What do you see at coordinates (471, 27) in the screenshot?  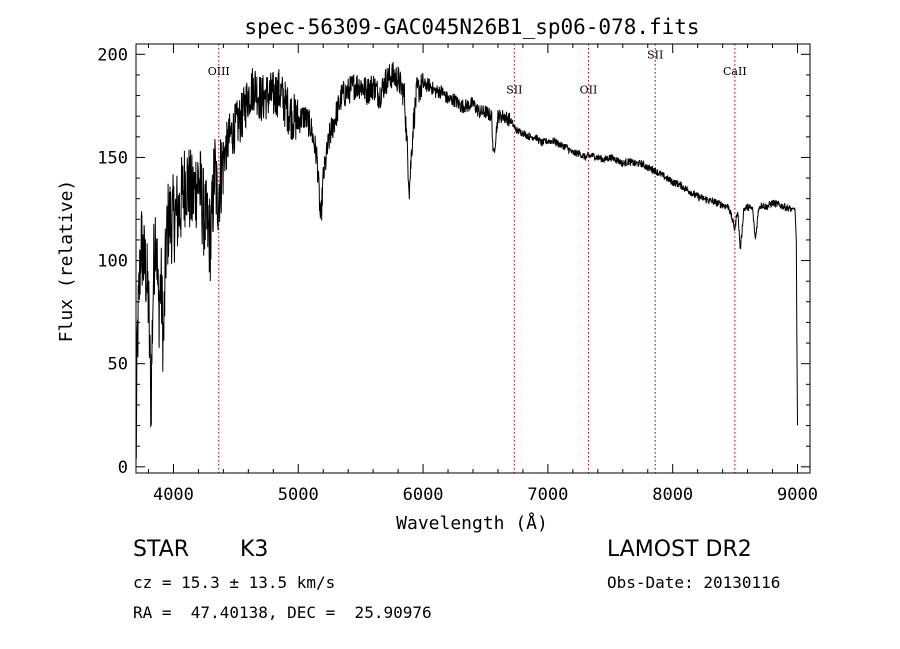 I see `chart-title: spec-56309-GAC045N26B1_sp06-078.fits` at bounding box center [471, 27].